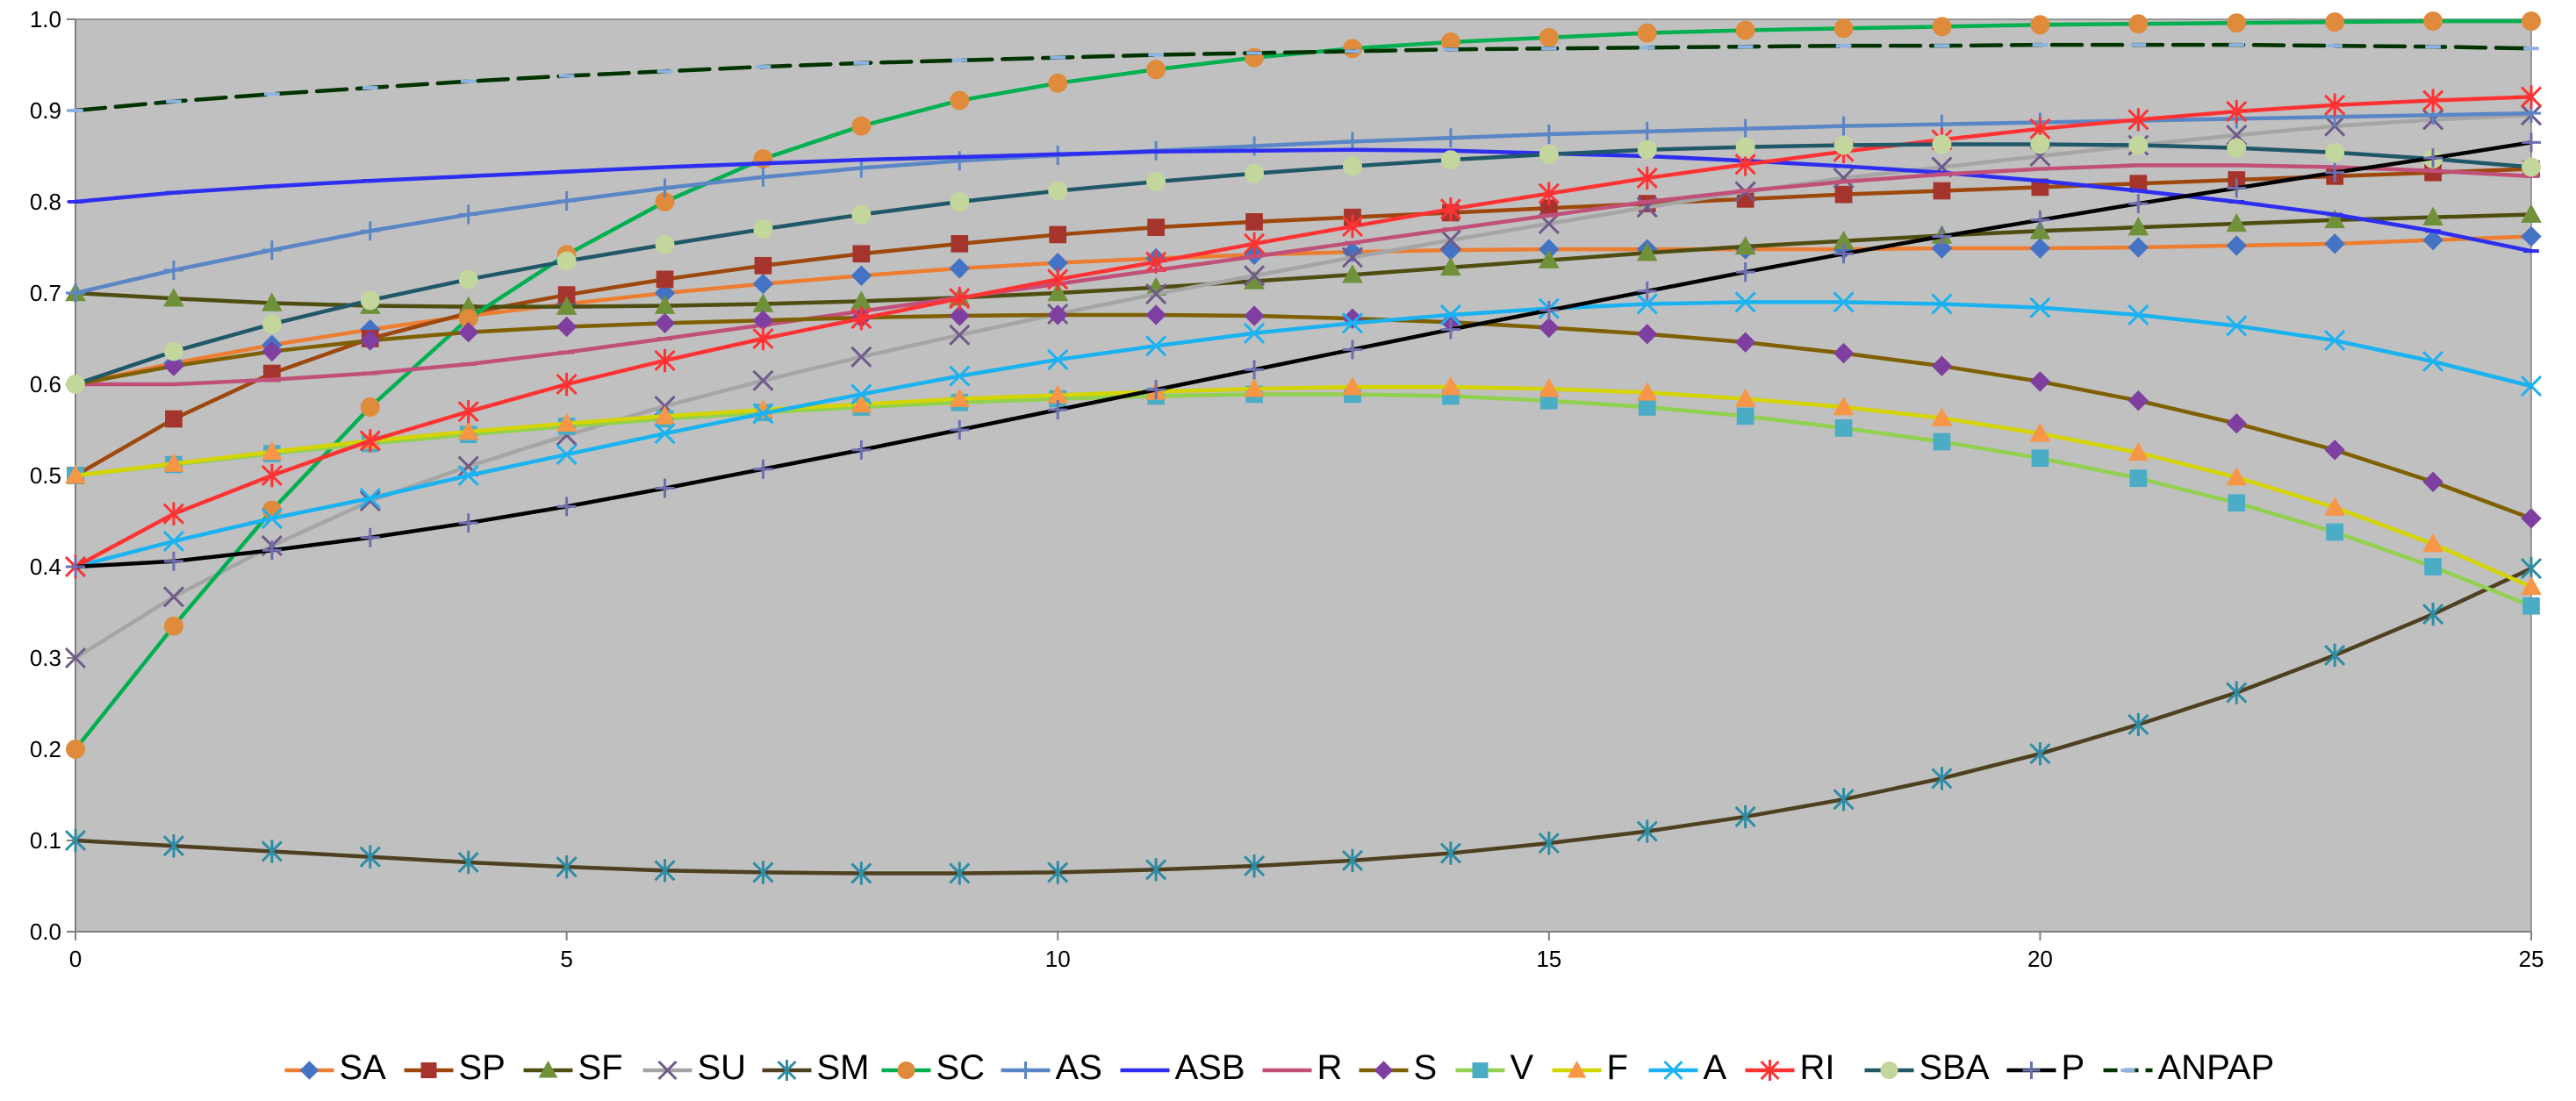 The width and height of the screenshot is (2576, 1101). I want to click on y-tick-label: 0.5, so click(45, 475).